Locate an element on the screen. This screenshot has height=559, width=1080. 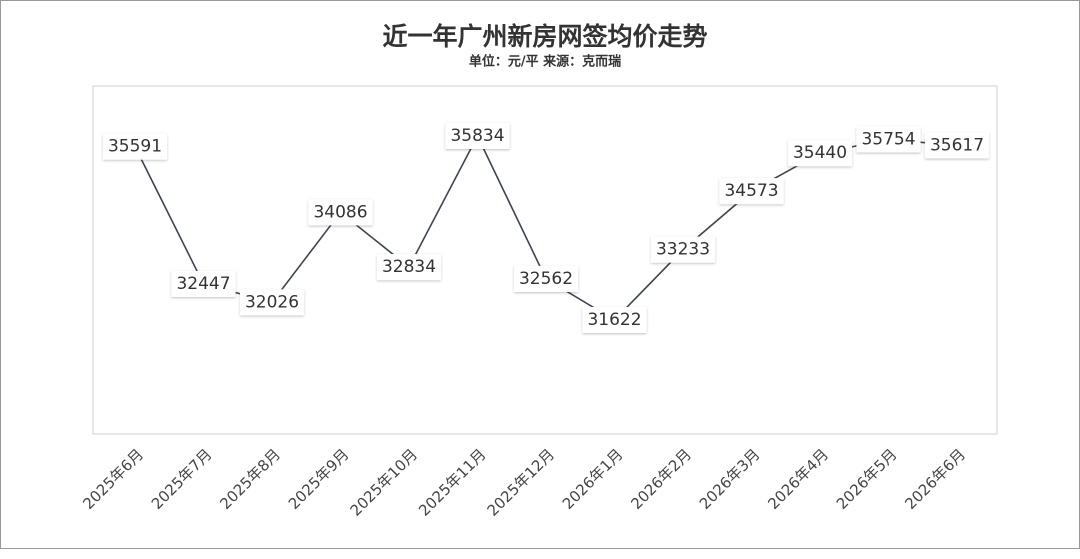
data-label: 35617 is located at coordinates (957, 145).